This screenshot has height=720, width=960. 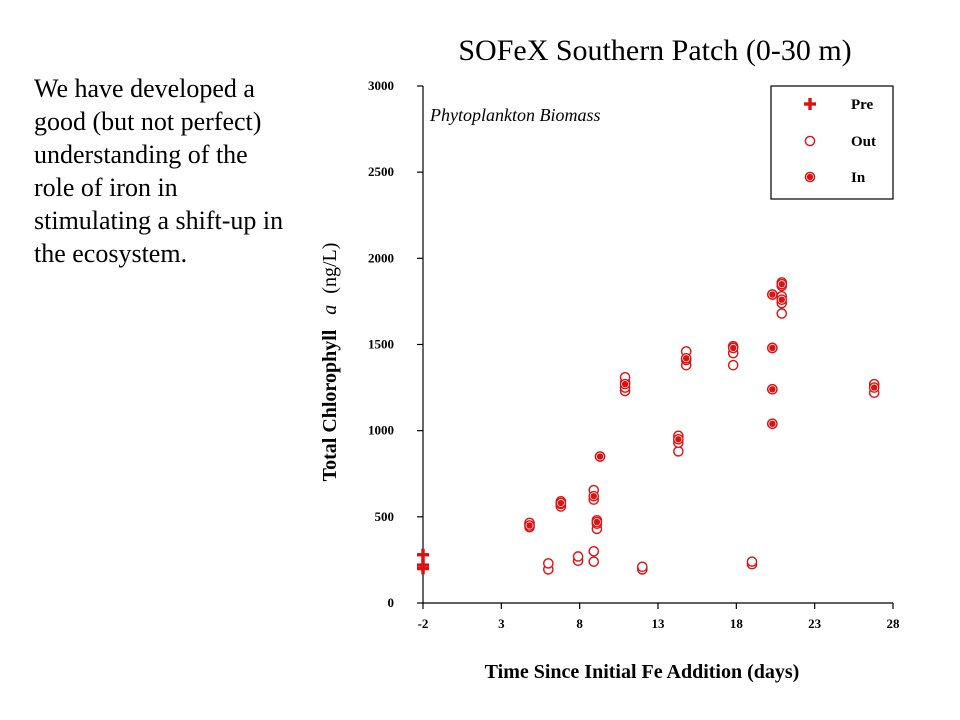 What do you see at coordinates (863, 142) in the screenshot?
I see `legend-label-out: Out` at bounding box center [863, 142].